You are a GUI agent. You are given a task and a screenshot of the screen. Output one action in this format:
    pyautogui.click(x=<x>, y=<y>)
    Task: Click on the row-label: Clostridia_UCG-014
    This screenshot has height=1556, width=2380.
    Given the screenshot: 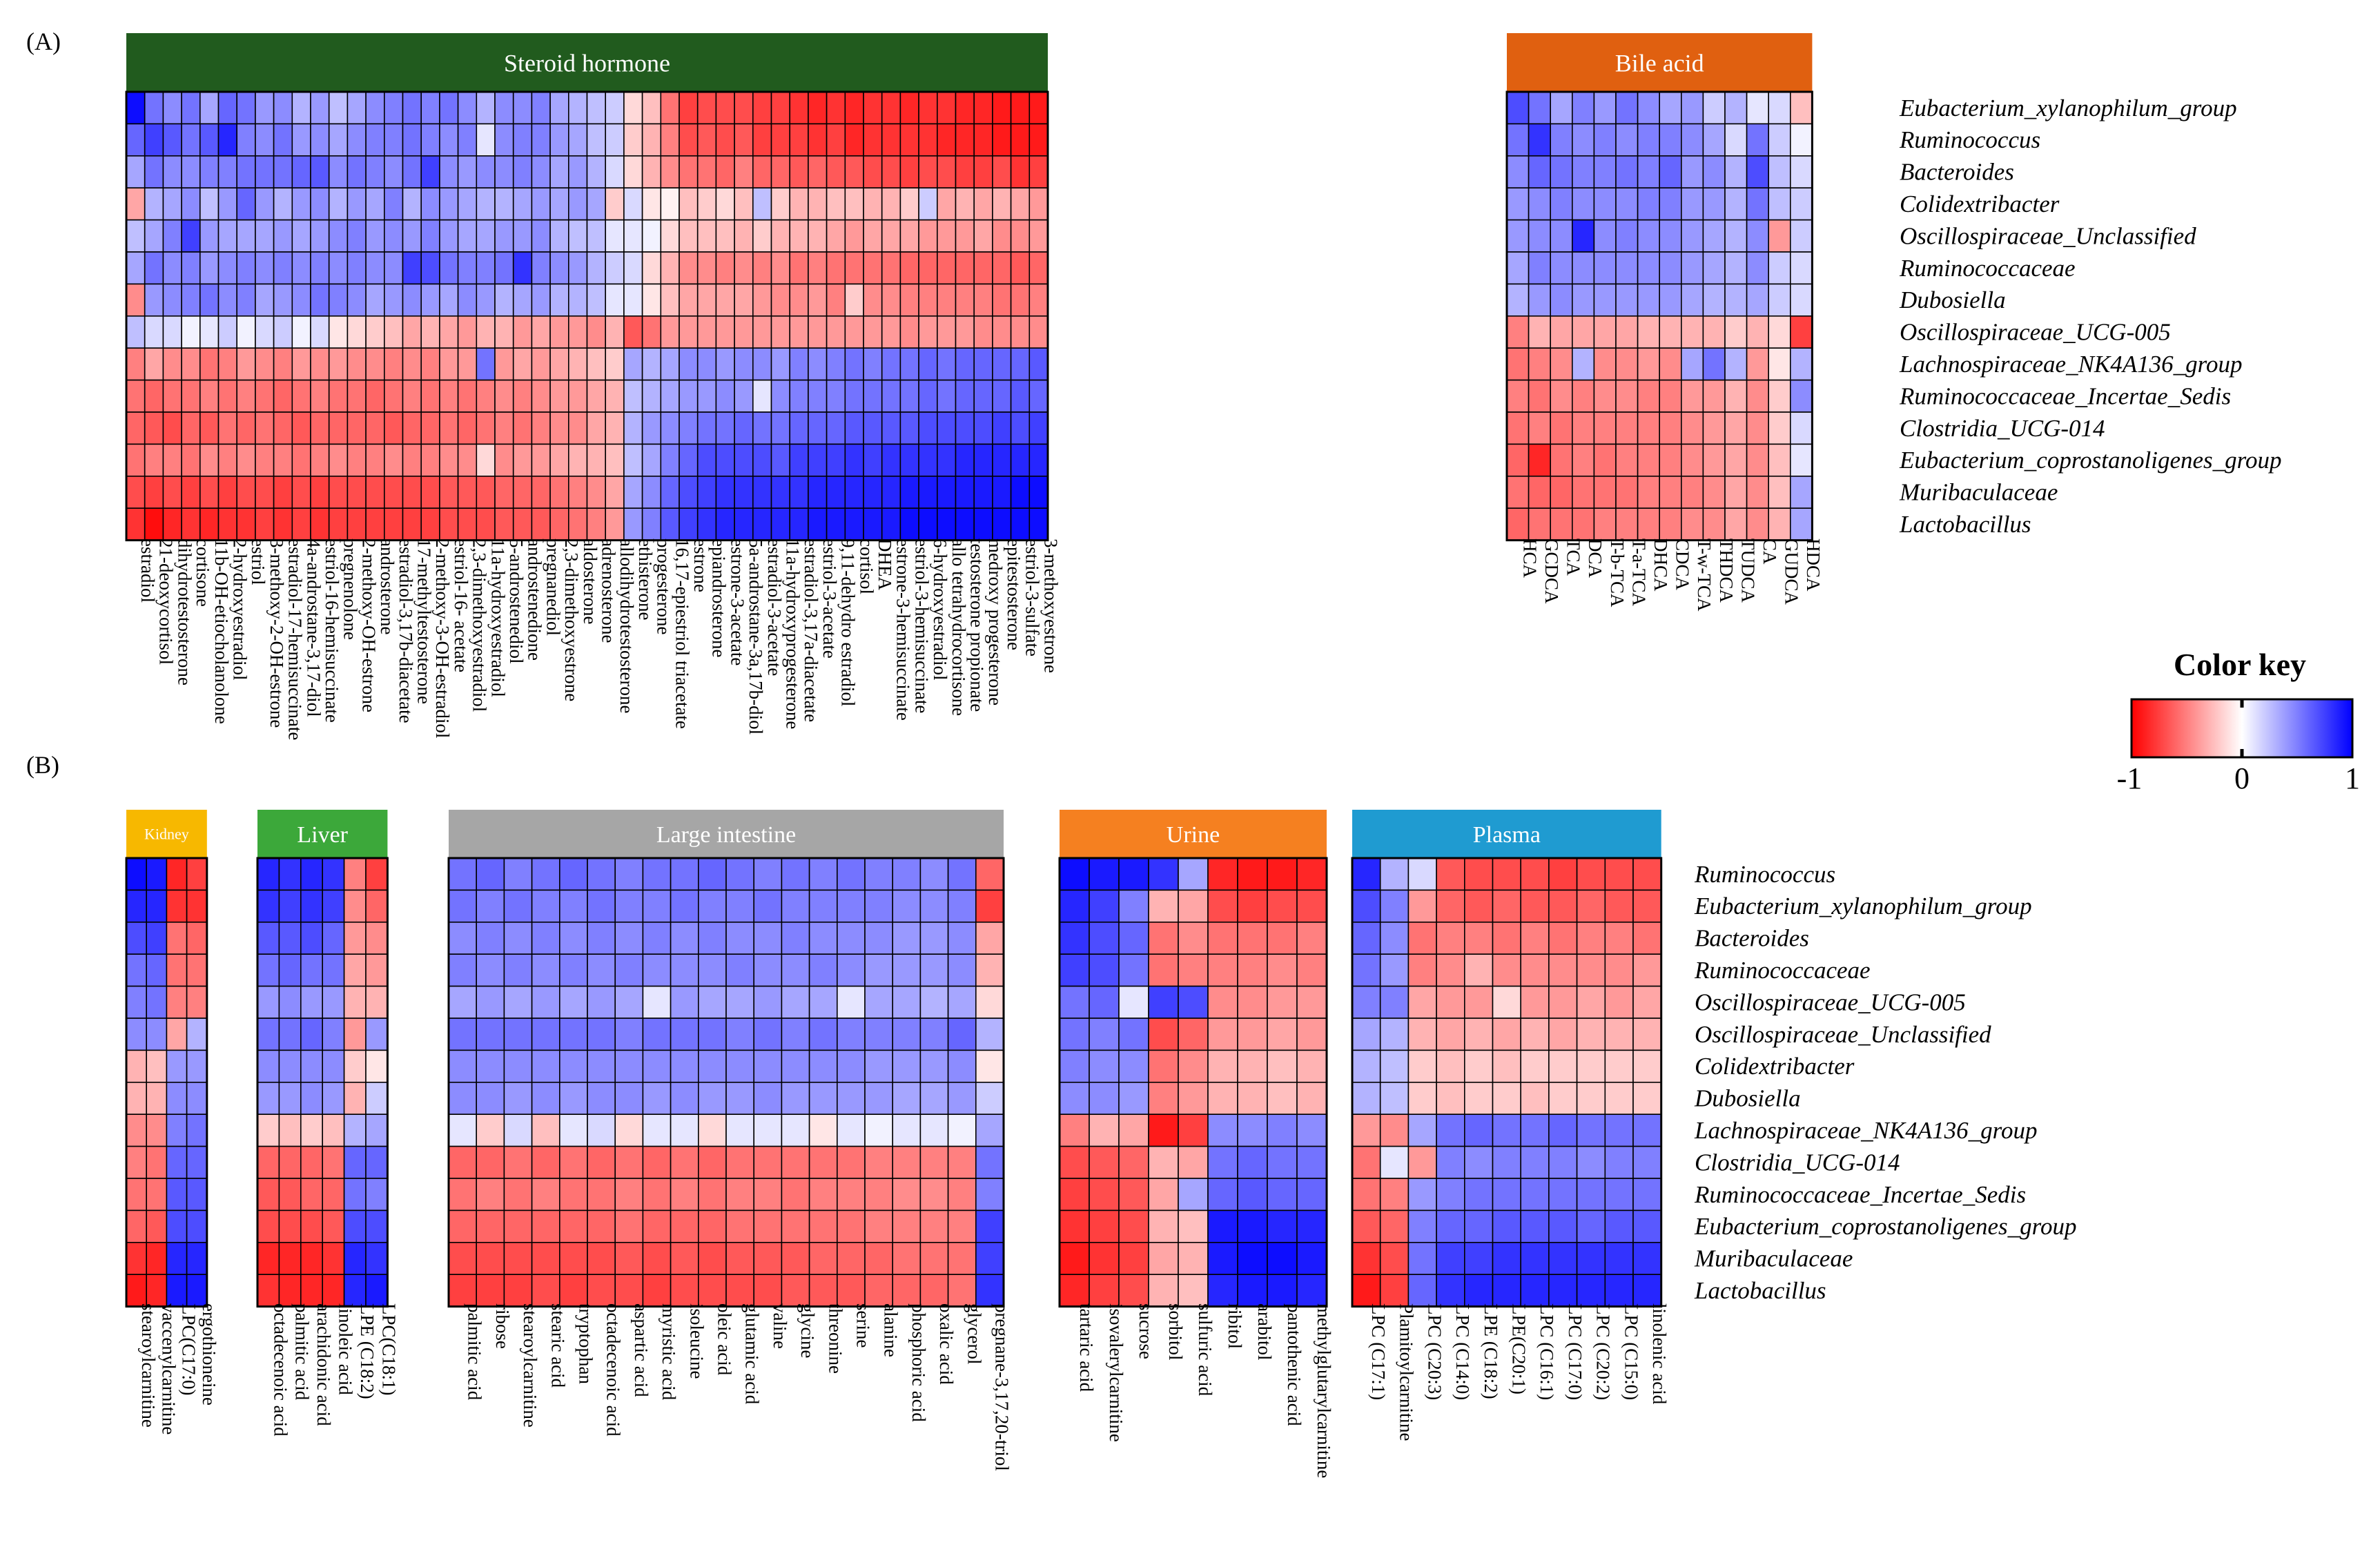 What is the action you would take?
    pyautogui.click(x=2002, y=428)
    